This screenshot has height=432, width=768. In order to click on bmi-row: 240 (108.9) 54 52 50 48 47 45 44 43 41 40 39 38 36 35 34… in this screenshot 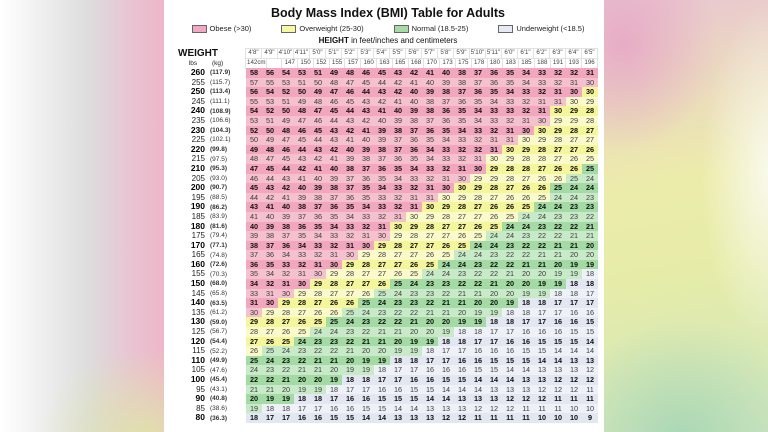, I will do `click(388, 111)`.